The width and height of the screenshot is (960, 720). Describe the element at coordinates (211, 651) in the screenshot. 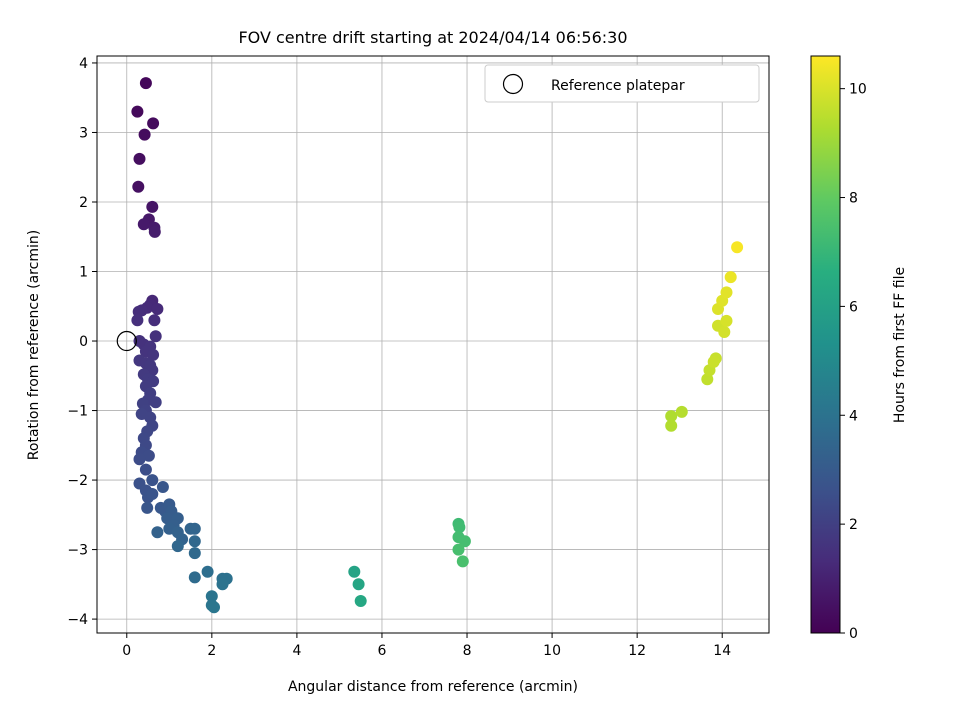

I see `x-tick-label: 2` at that location.